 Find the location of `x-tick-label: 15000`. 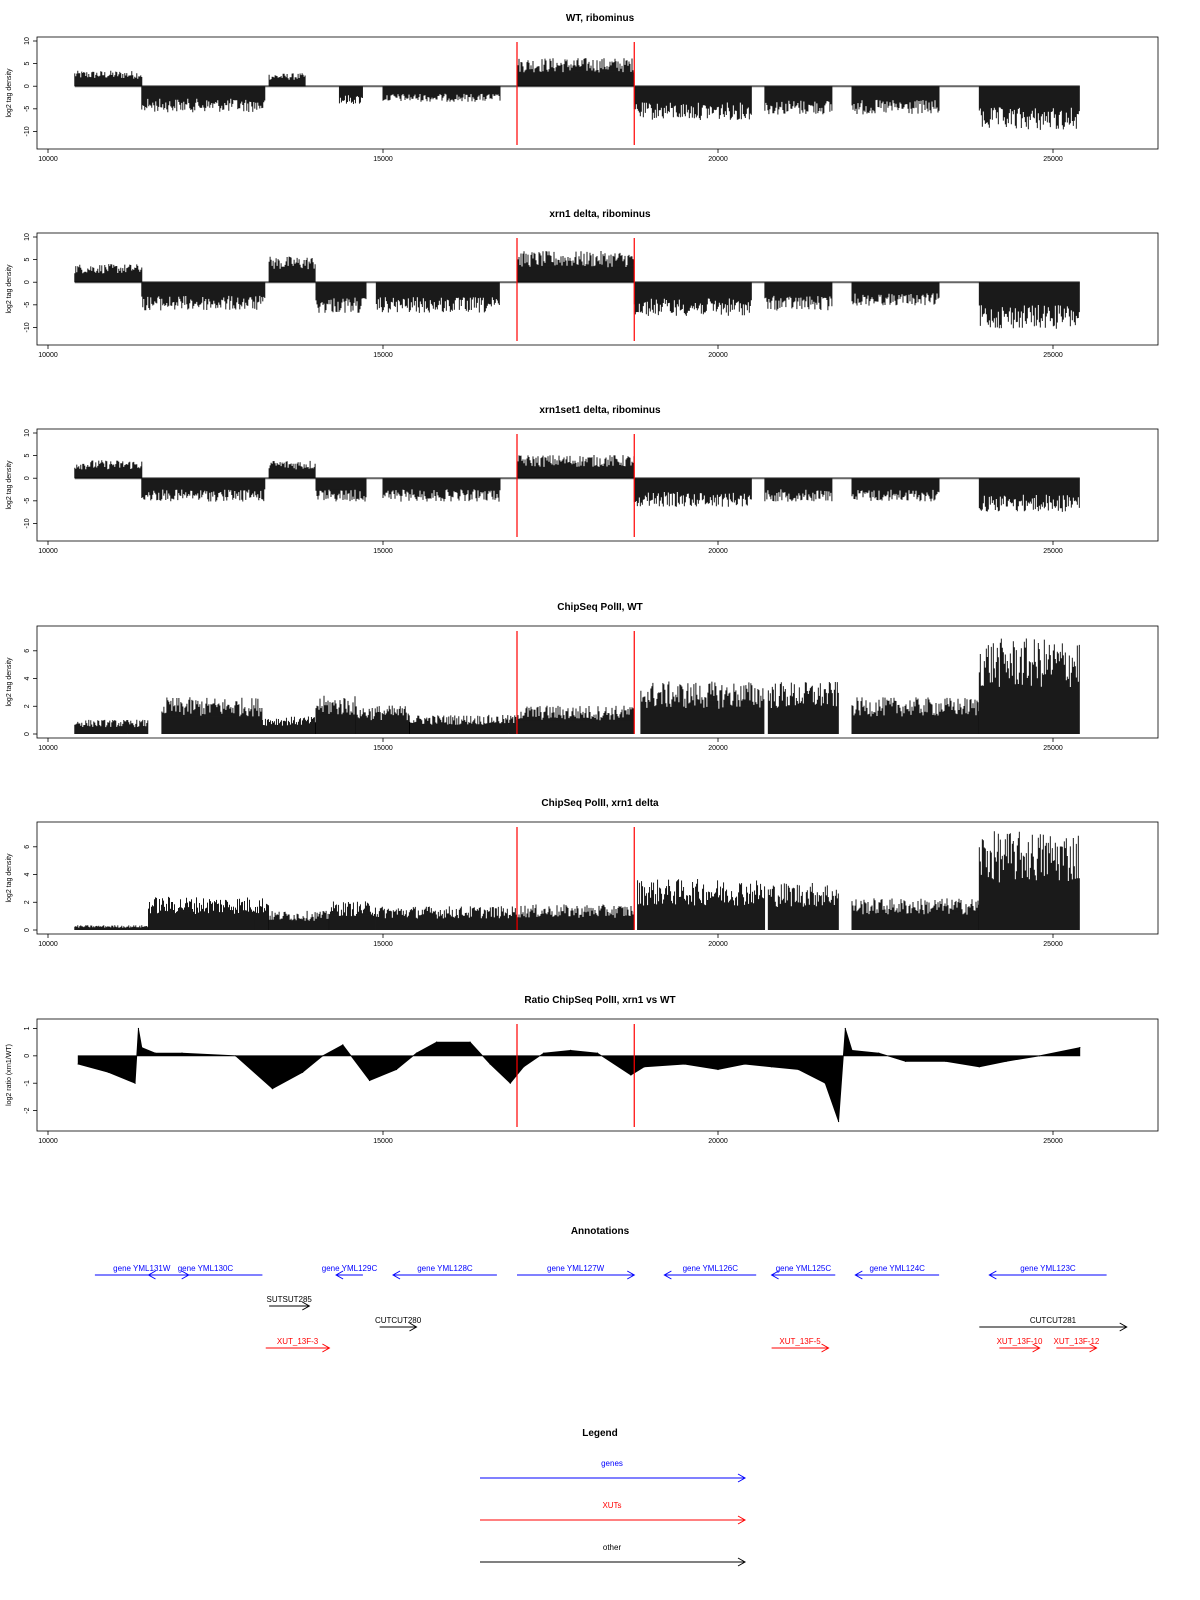

x-tick-label: 15000 is located at coordinates (383, 944).